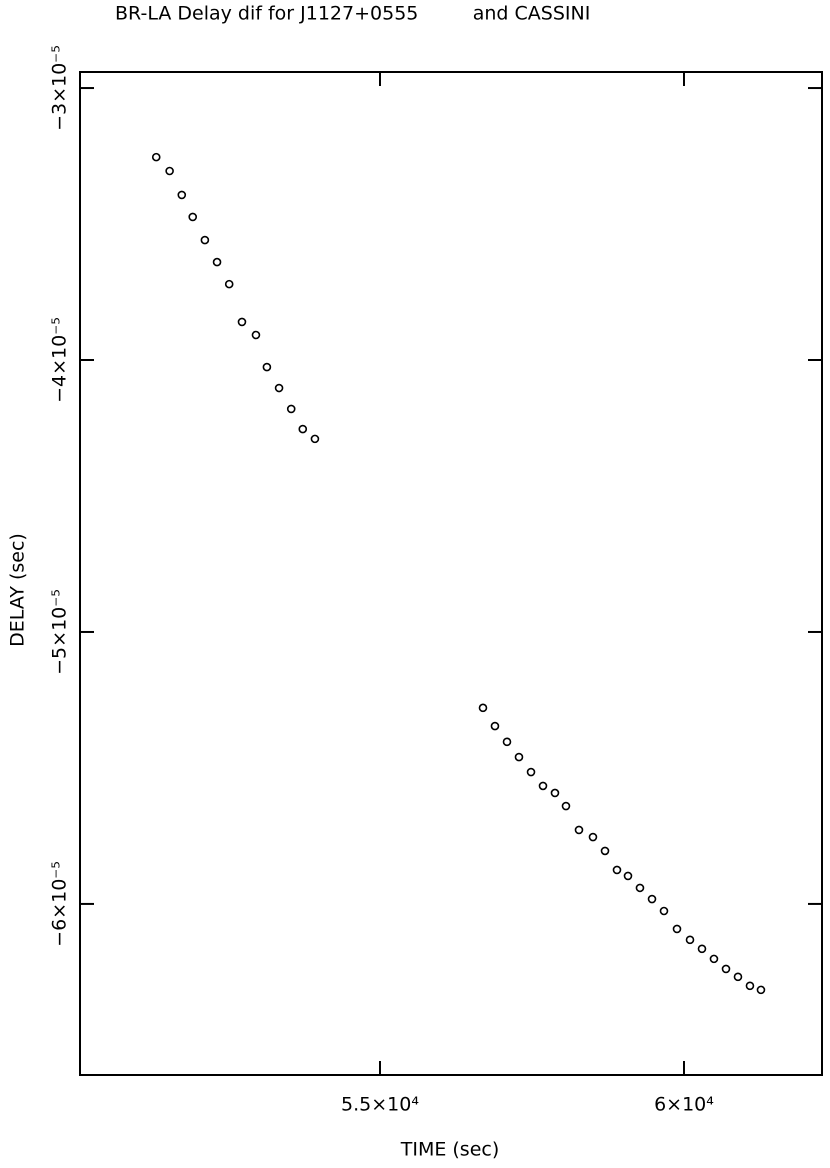 The height and width of the screenshot is (1168, 830). Describe the element at coordinates (60, 904) in the screenshot. I see `y-tick-label: −6×10⁻⁵` at that location.